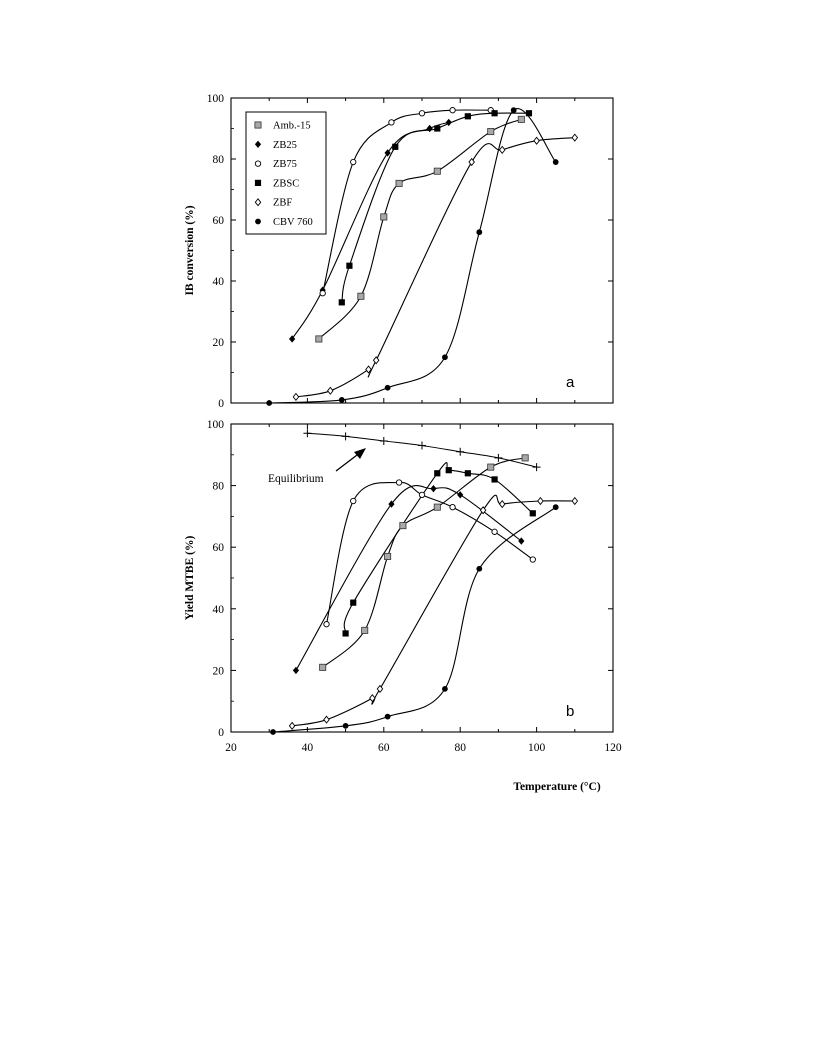 Image resolution: width=816 pixels, height=1056 pixels. Describe the element at coordinates (282, 203) in the screenshot. I see `legend-label-zbf: ZBF` at that location.